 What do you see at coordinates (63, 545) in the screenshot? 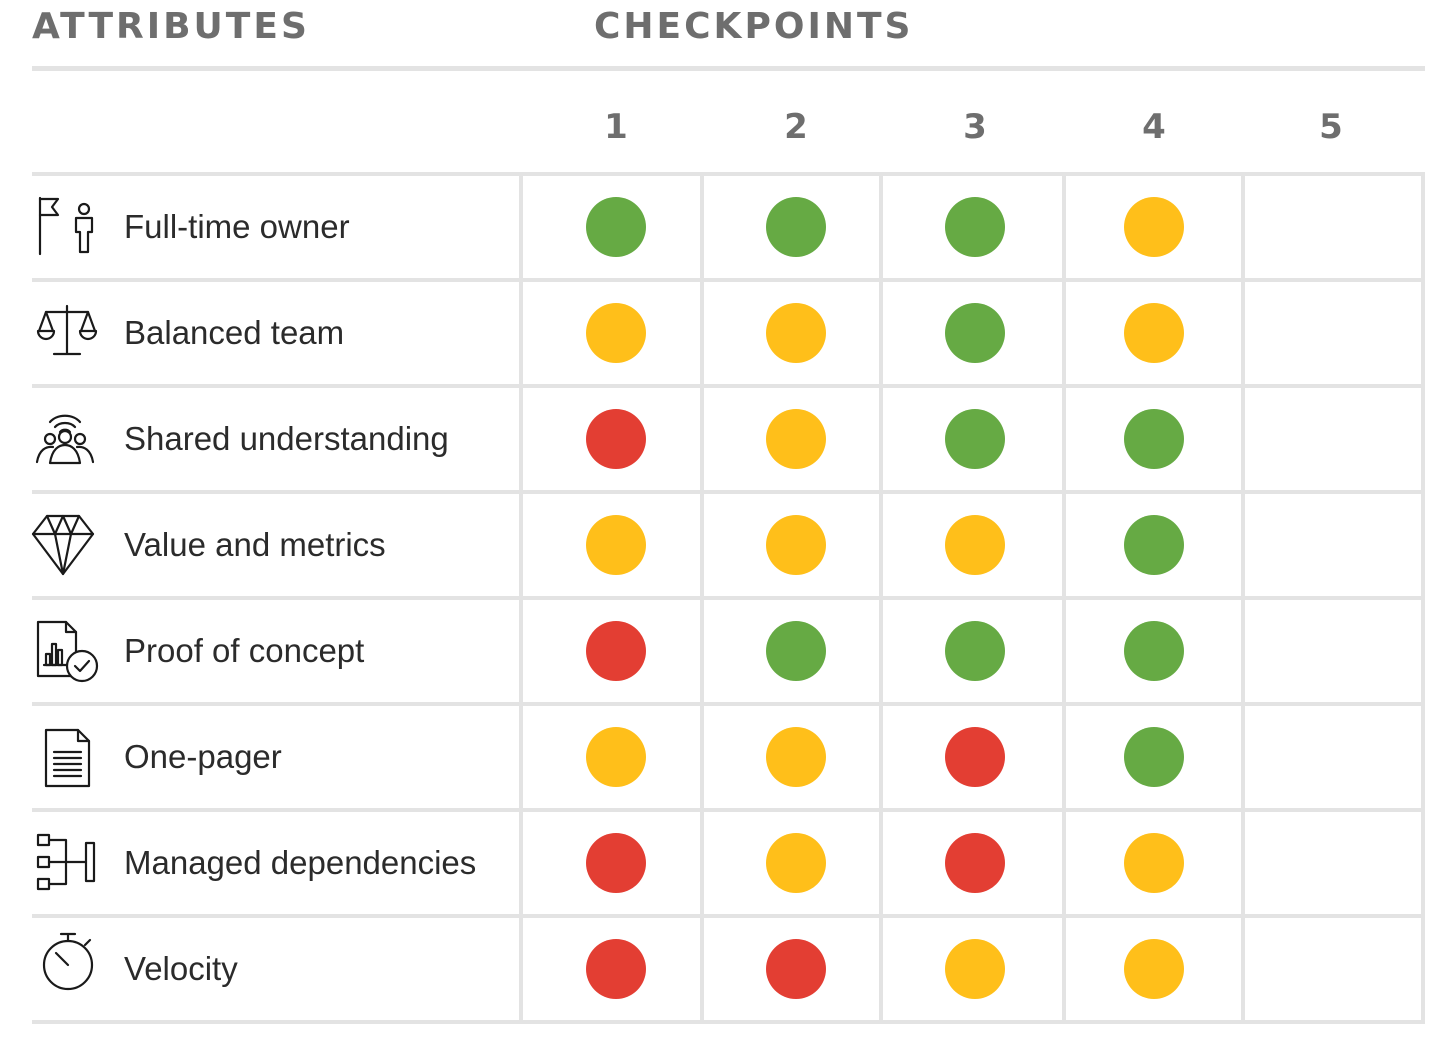
I see `diamond-icon` at bounding box center [63, 545].